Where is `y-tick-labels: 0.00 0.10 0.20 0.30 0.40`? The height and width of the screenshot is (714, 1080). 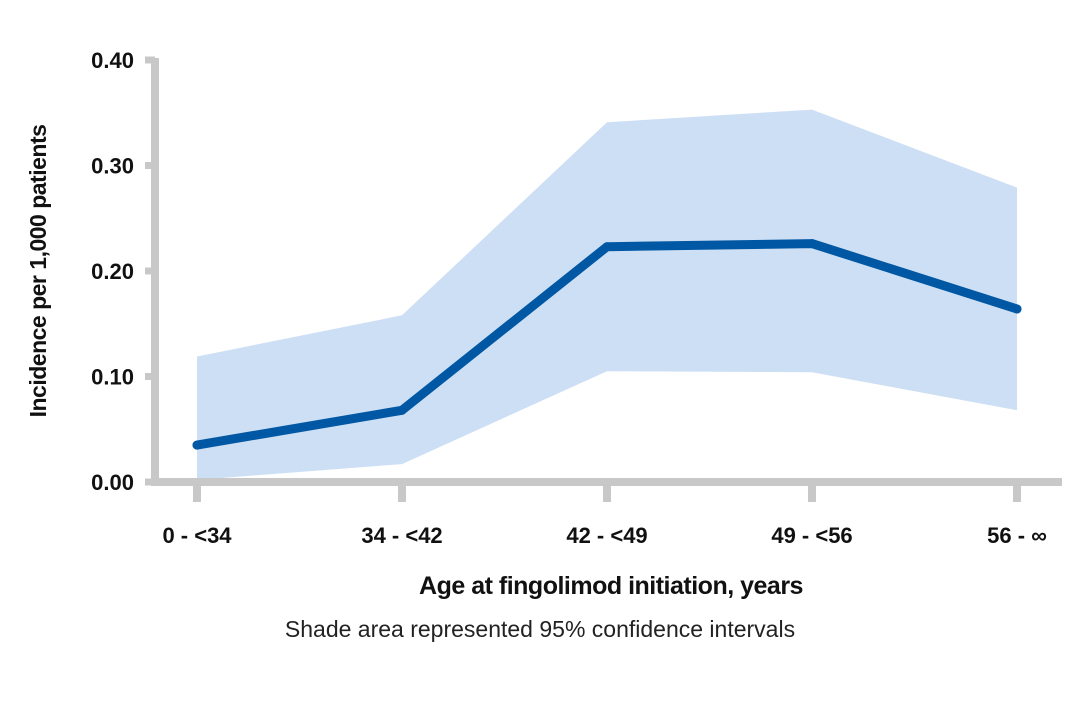 y-tick-labels: 0.00 0.10 0.20 0.30 0.40 is located at coordinates (112, 271).